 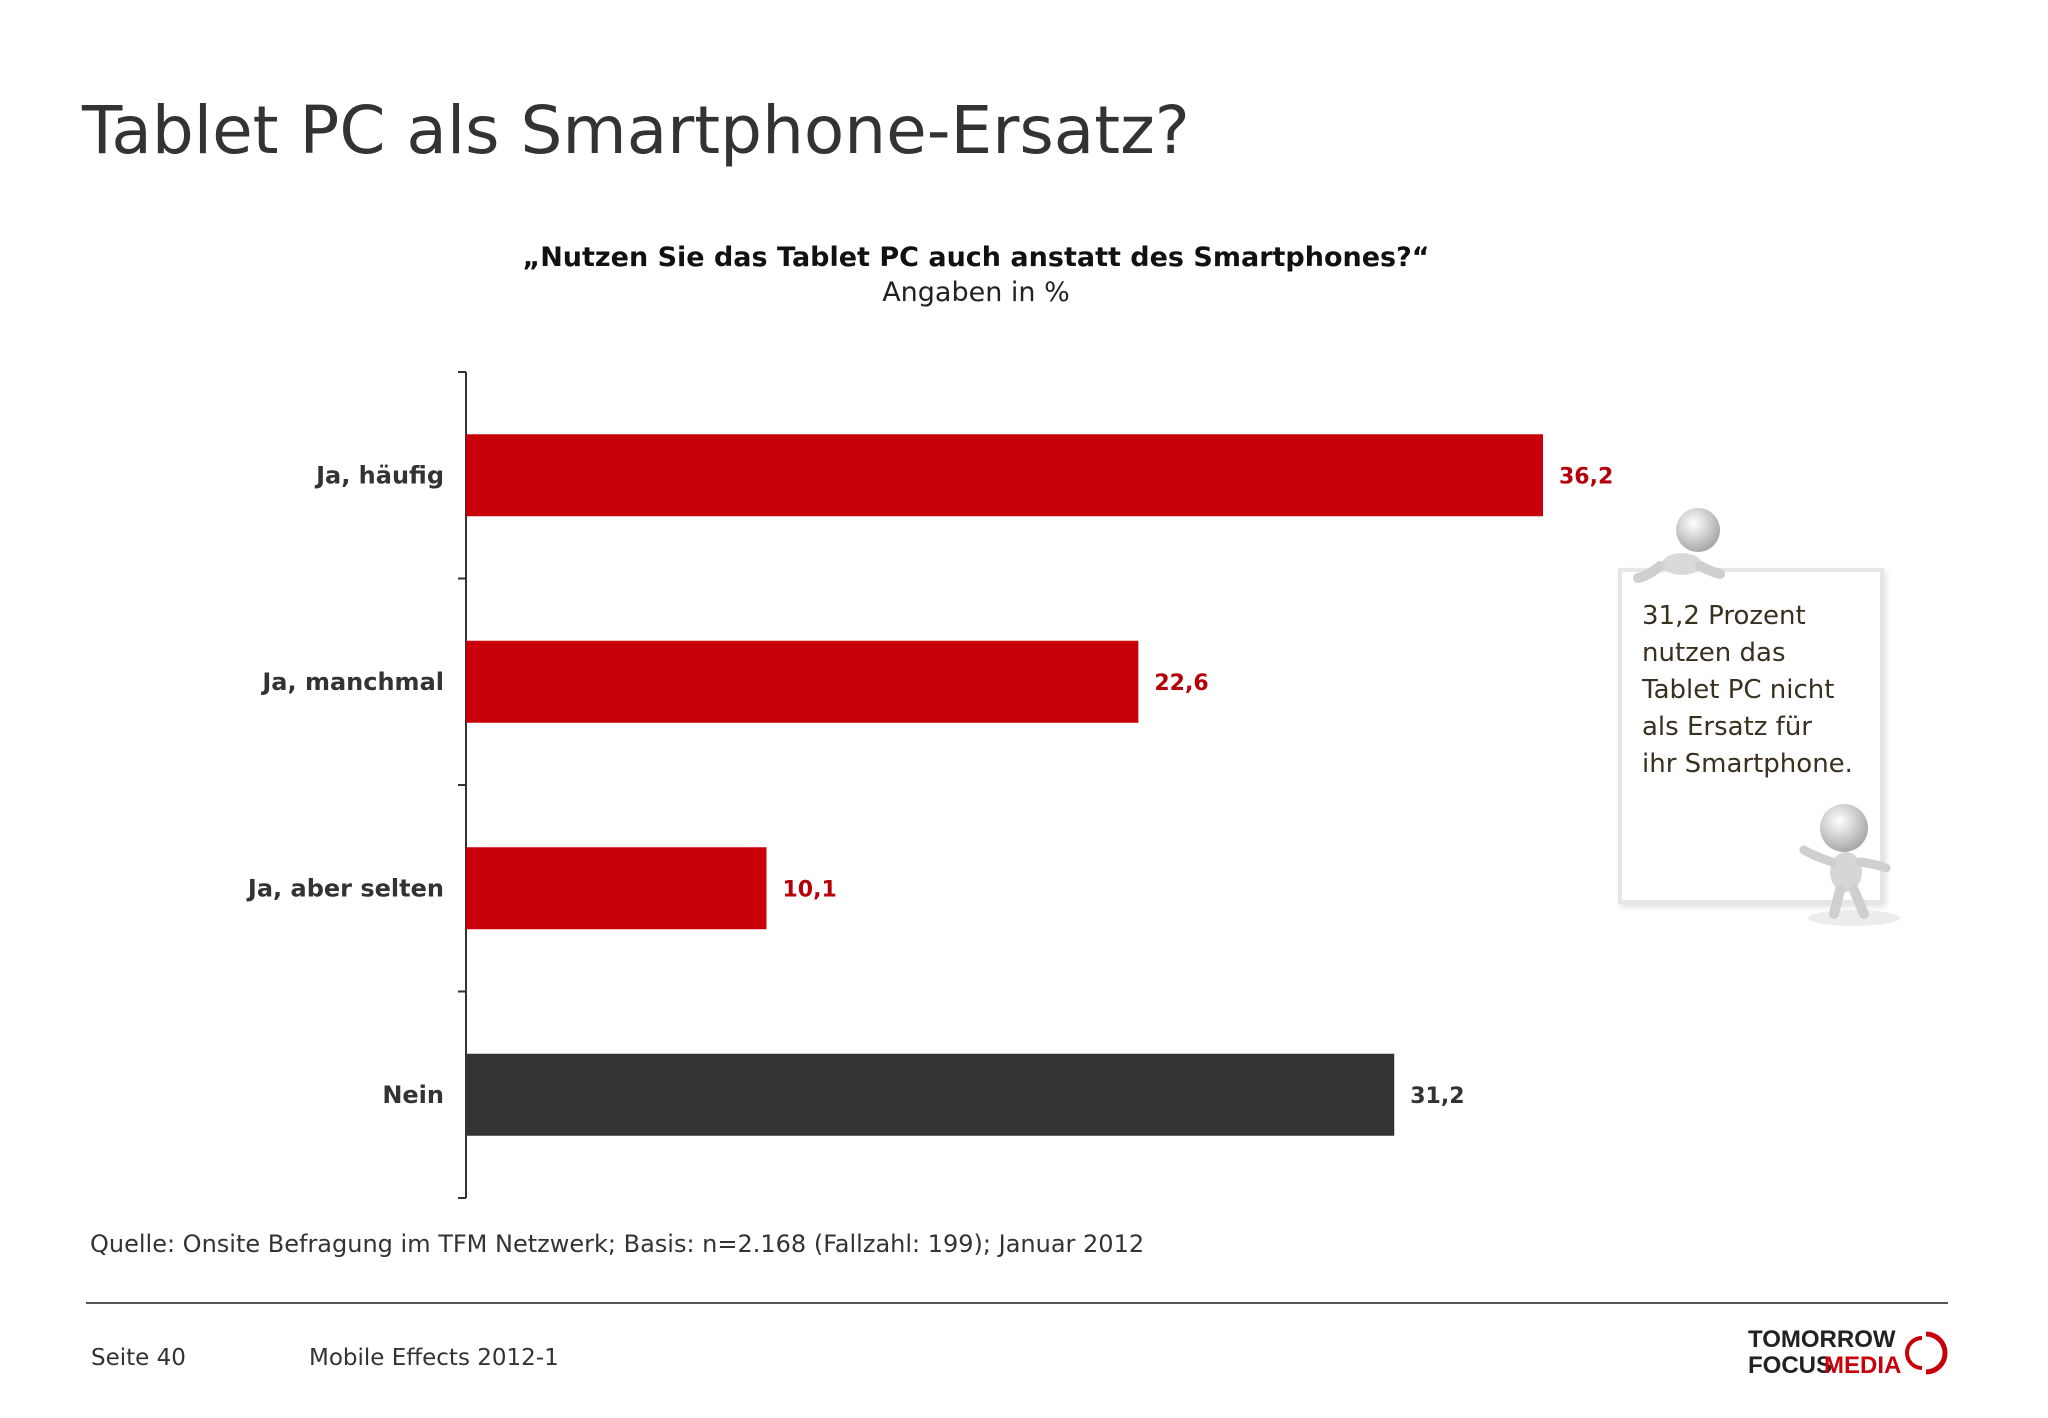 What do you see at coordinates (1790, 1365) in the screenshot?
I see `logo-text-focus: FOCUS` at bounding box center [1790, 1365].